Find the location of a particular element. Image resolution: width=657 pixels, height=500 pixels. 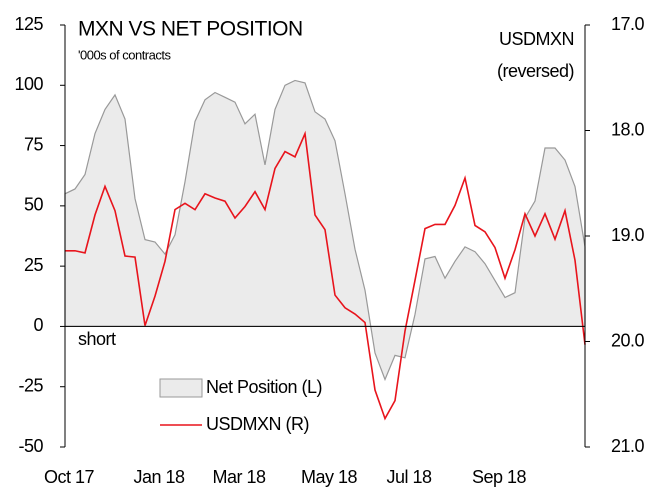

legend-label: USDMXN (R) is located at coordinates (257, 424).